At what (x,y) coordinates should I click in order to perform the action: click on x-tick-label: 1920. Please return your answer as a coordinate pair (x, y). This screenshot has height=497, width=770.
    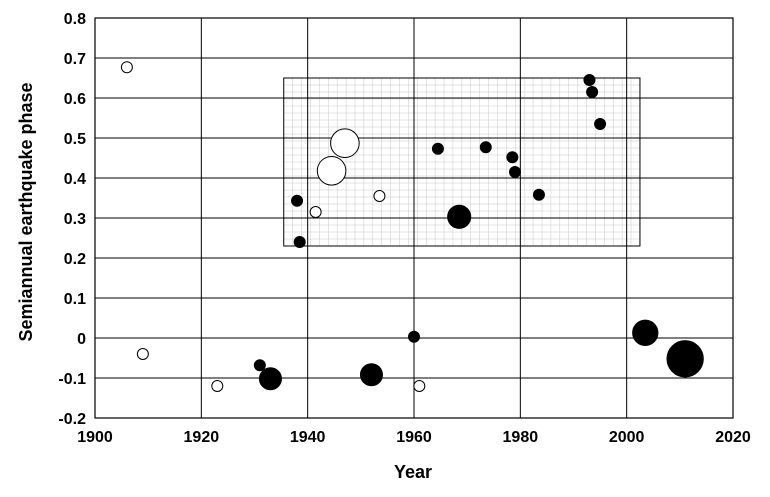
    Looking at the image, I should click on (202, 437).